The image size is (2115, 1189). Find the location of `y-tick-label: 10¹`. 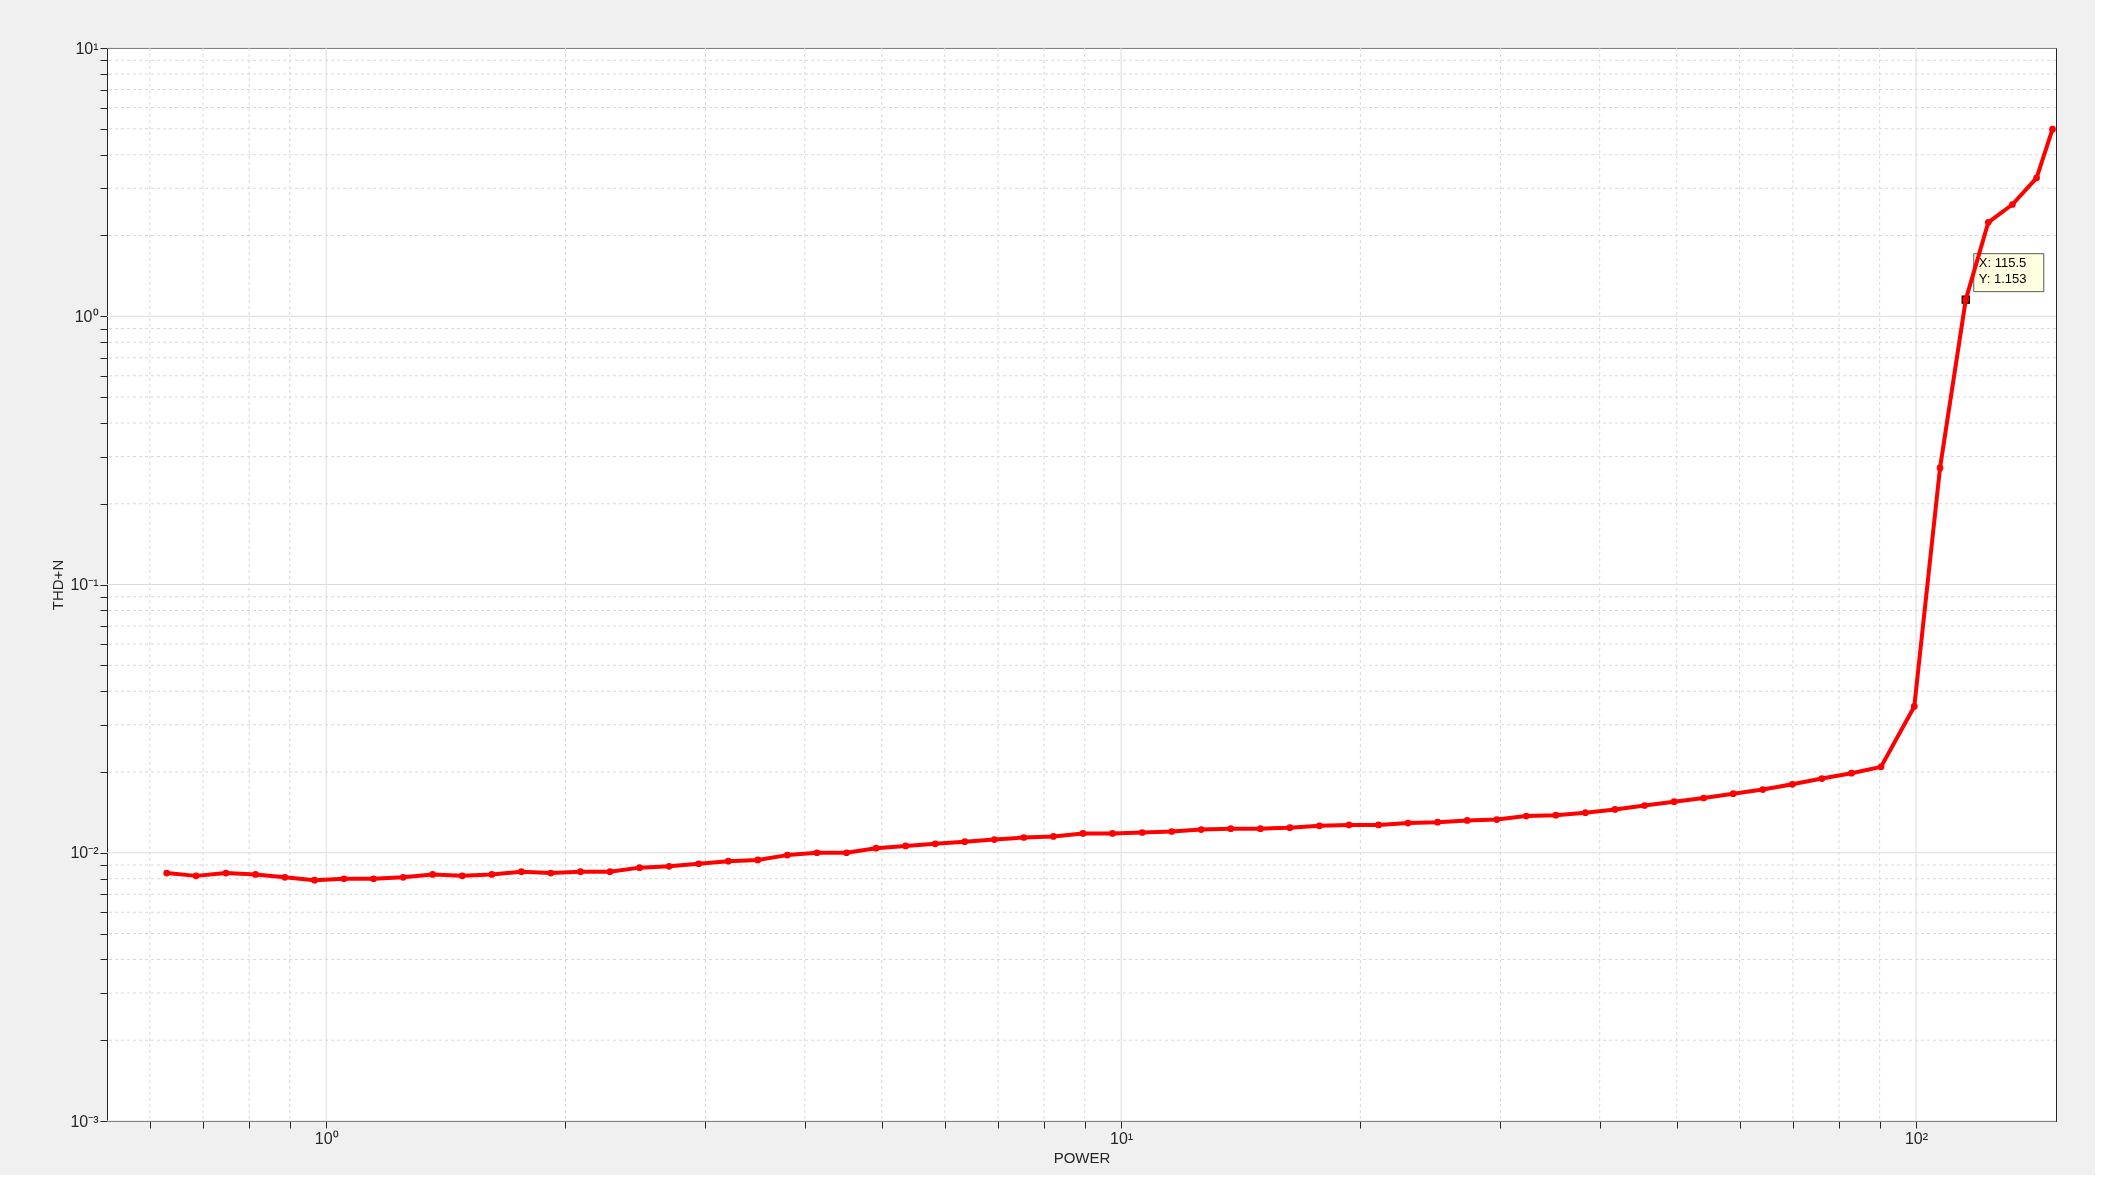

y-tick-label: 10¹ is located at coordinates (87, 48).